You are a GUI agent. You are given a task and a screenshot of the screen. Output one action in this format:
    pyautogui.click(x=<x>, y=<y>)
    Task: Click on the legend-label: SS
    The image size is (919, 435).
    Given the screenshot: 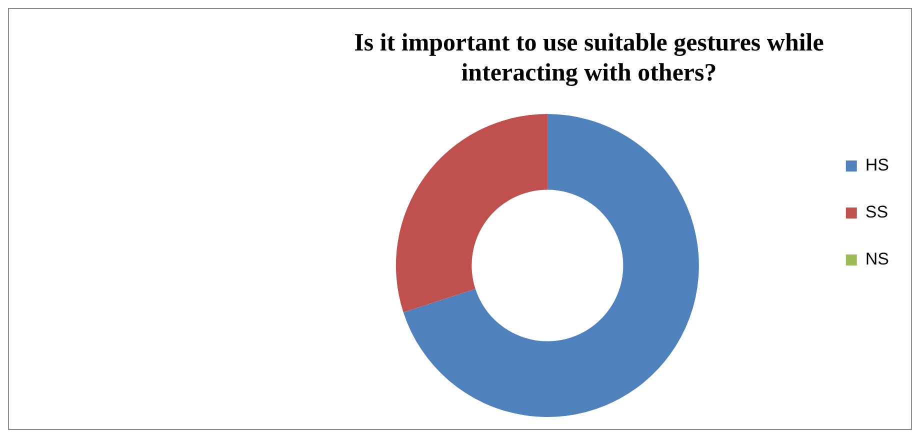 What is the action you would take?
    pyautogui.click(x=876, y=212)
    